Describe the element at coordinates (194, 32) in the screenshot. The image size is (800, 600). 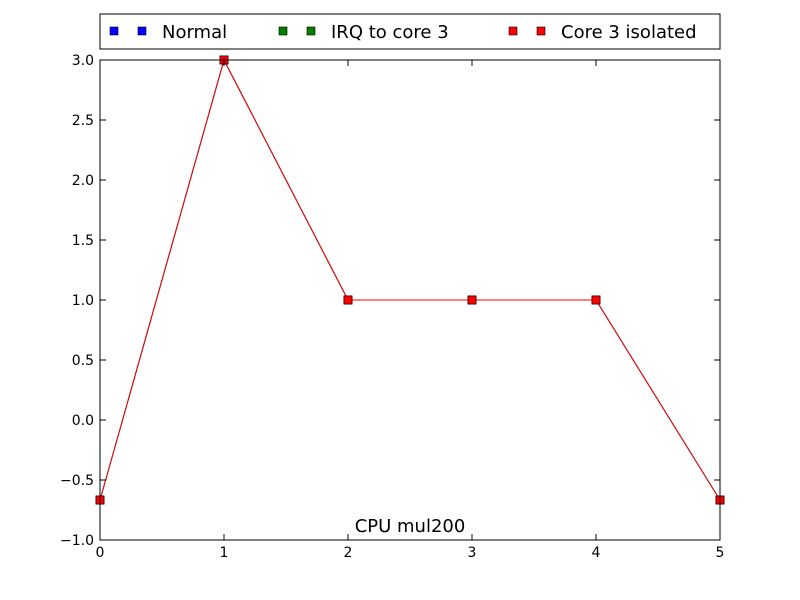
I see `legend-label: Normal` at that location.